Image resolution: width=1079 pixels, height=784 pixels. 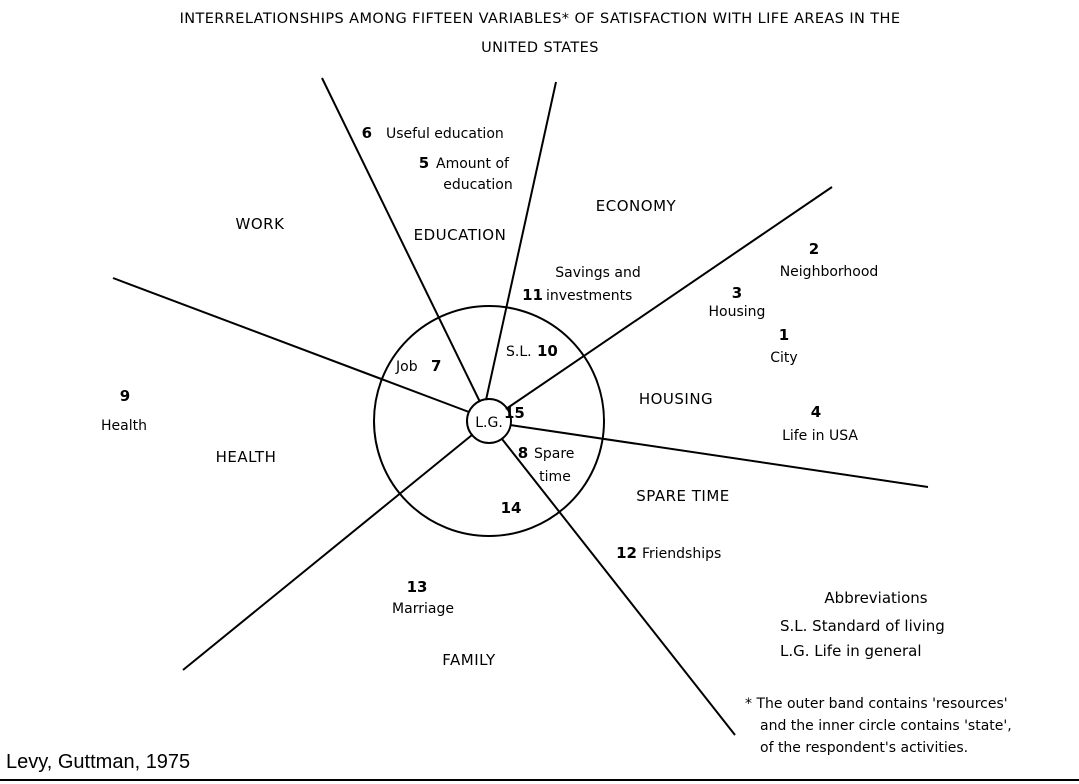 What do you see at coordinates (816, 412) in the screenshot?
I see `var-4-number: 4` at bounding box center [816, 412].